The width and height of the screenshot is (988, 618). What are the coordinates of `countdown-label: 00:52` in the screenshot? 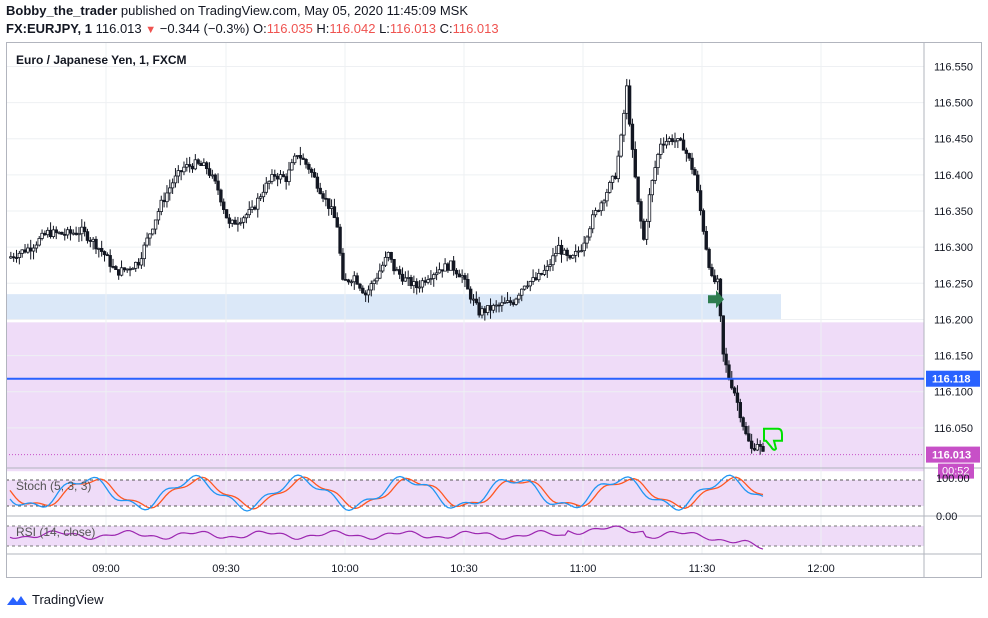 It's located at (956, 472).